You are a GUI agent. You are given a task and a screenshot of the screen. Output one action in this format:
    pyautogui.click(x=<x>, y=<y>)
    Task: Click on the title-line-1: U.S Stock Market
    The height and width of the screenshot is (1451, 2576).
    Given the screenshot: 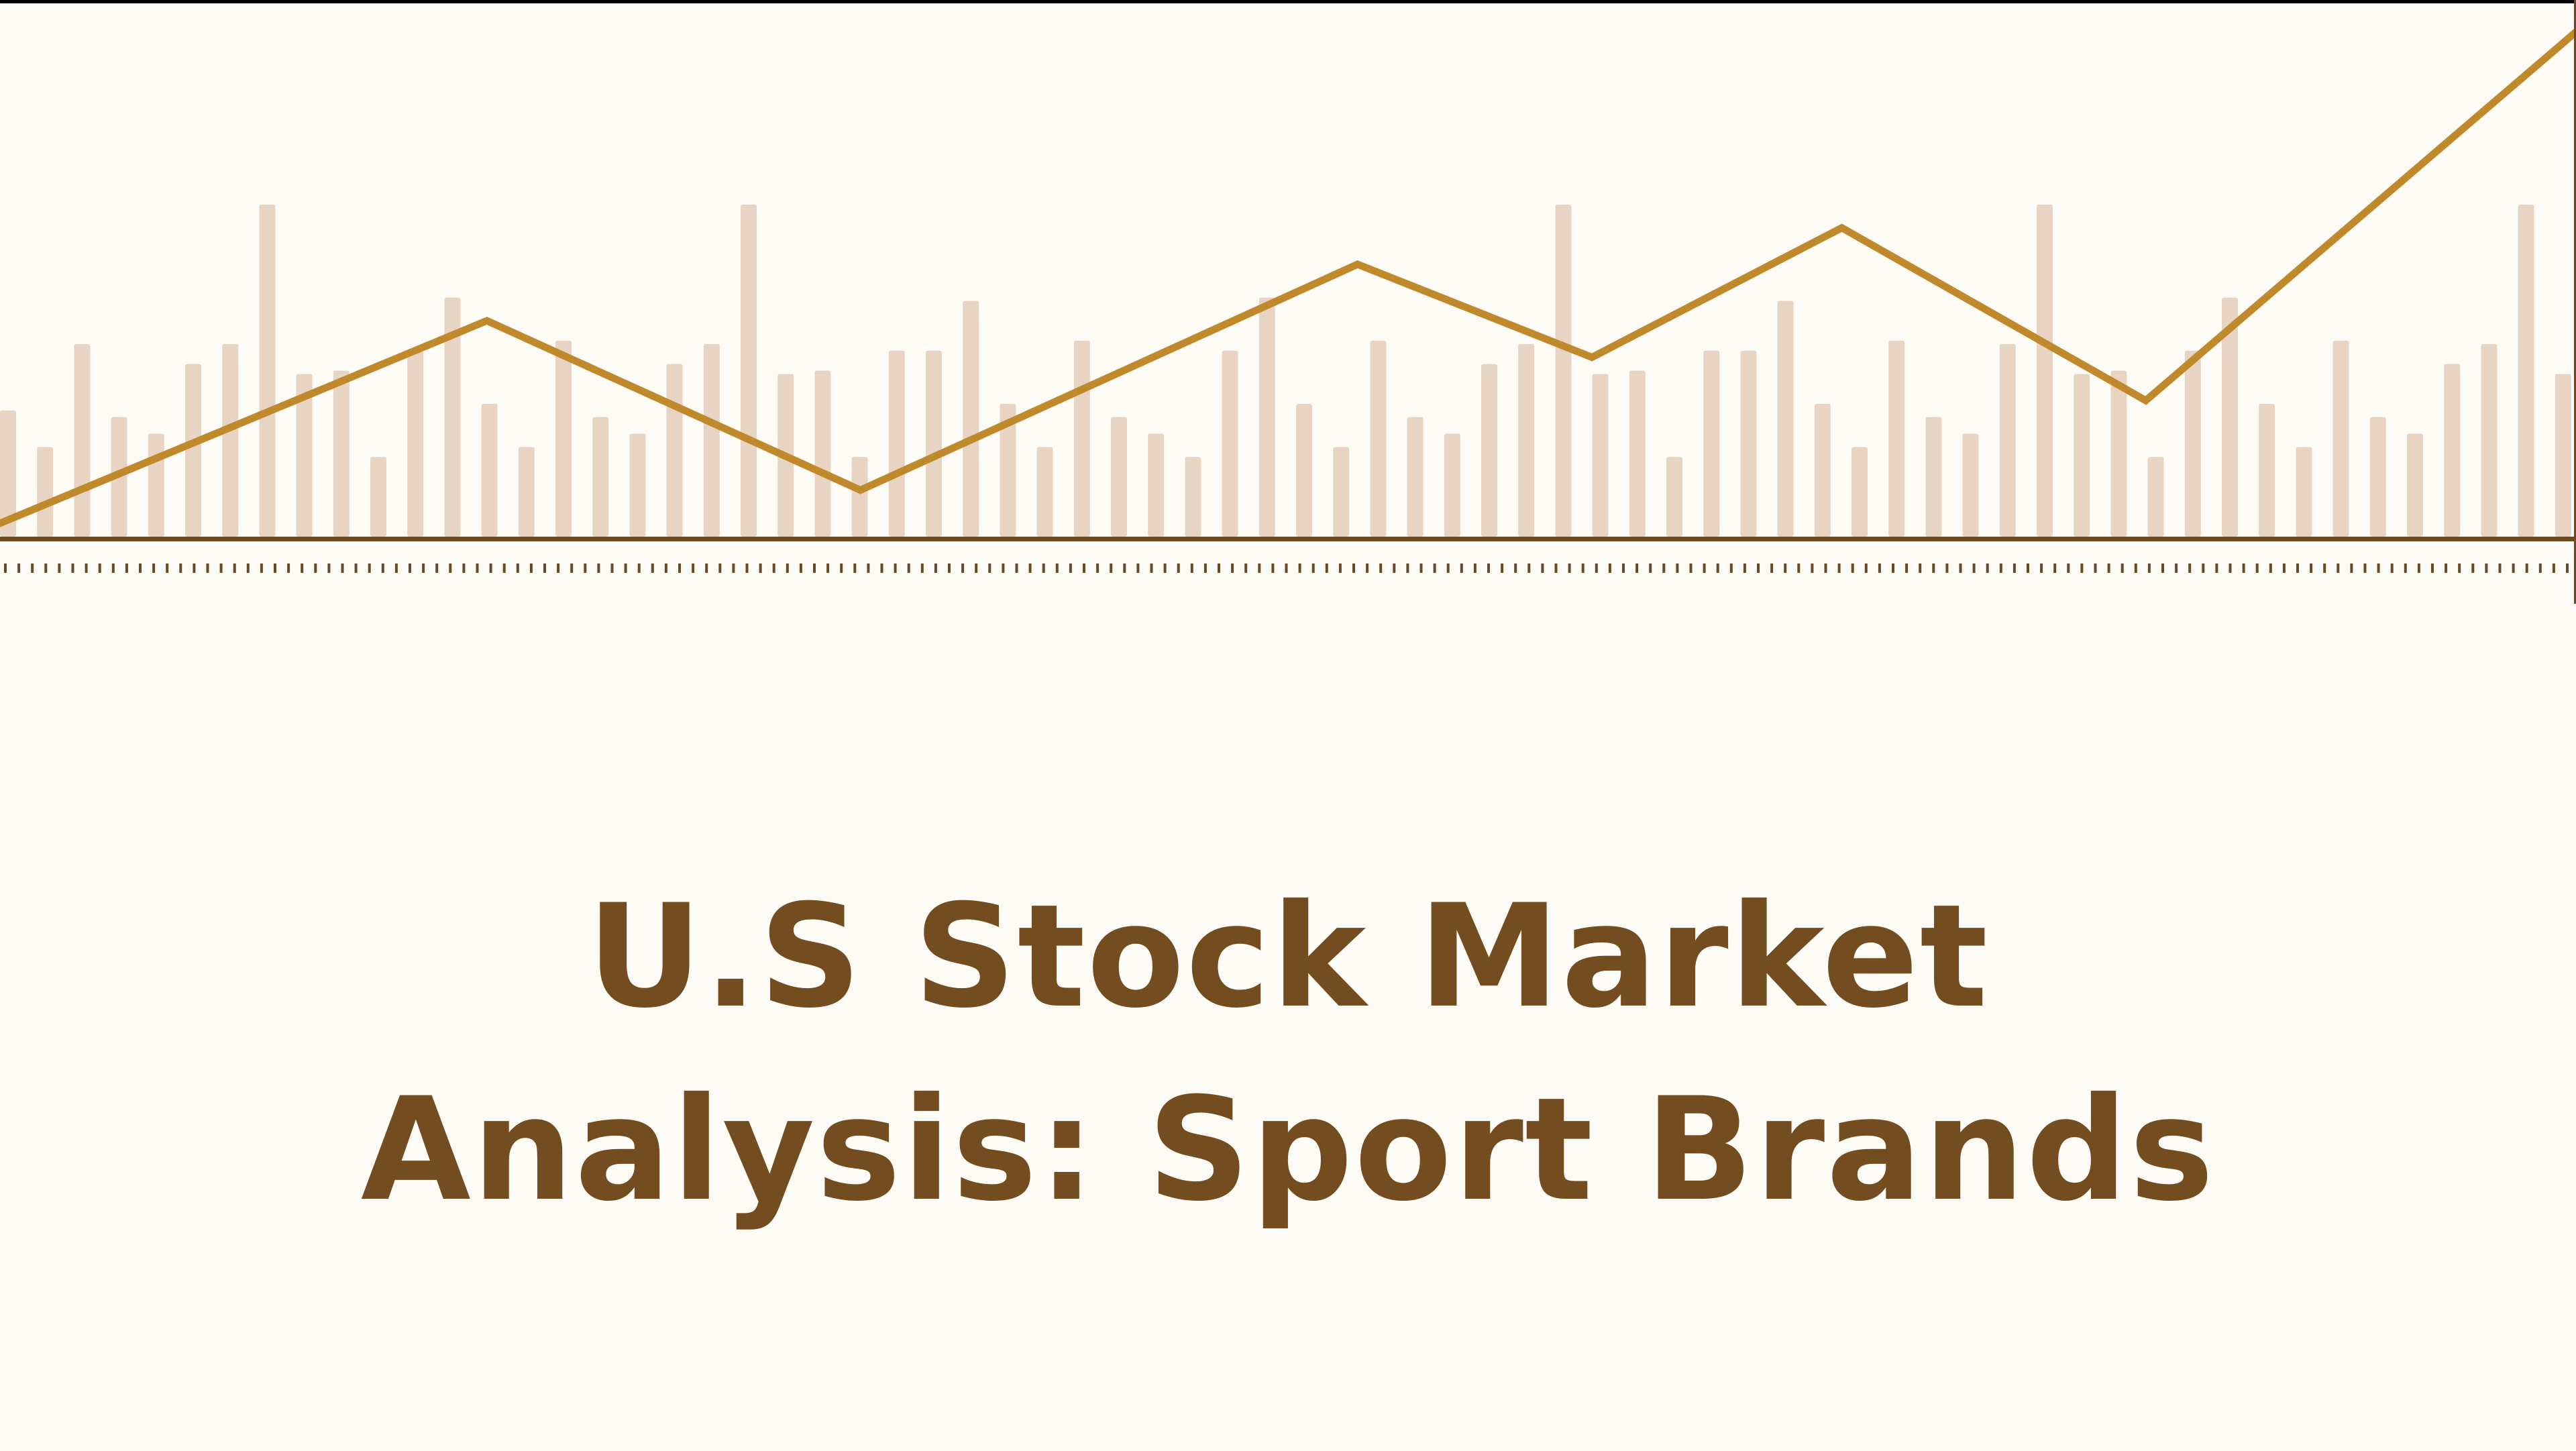 What is the action you would take?
    pyautogui.click(x=1288, y=956)
    